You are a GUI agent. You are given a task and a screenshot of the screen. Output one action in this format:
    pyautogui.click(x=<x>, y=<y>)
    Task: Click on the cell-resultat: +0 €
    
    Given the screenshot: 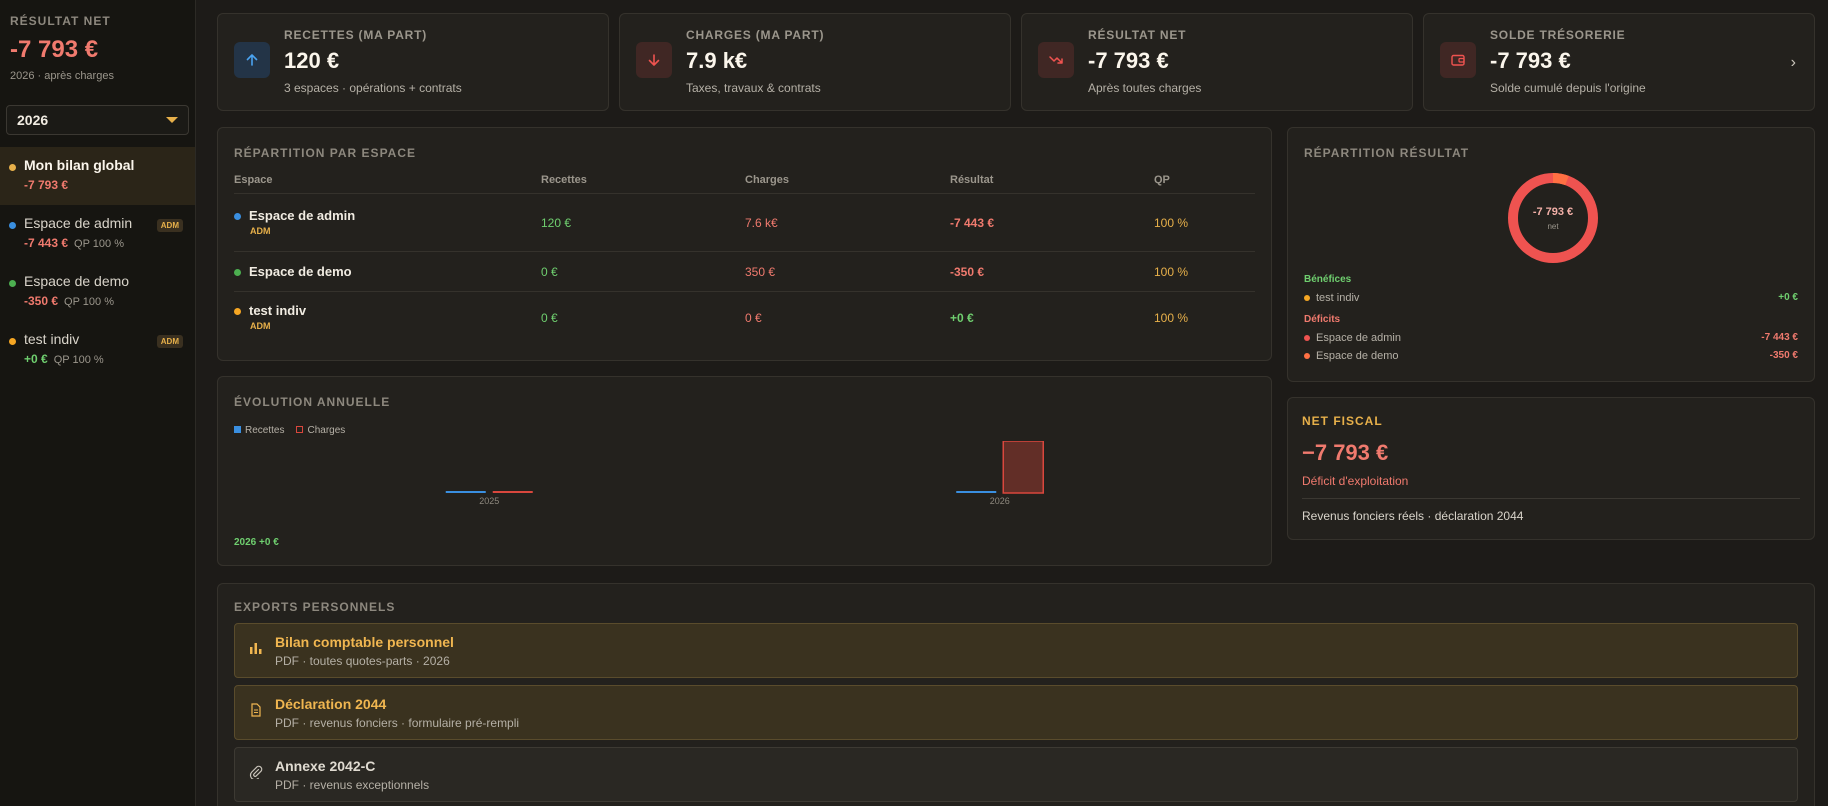 What is the action you would take?
    pyautogui.click(x=962, y=318)
    